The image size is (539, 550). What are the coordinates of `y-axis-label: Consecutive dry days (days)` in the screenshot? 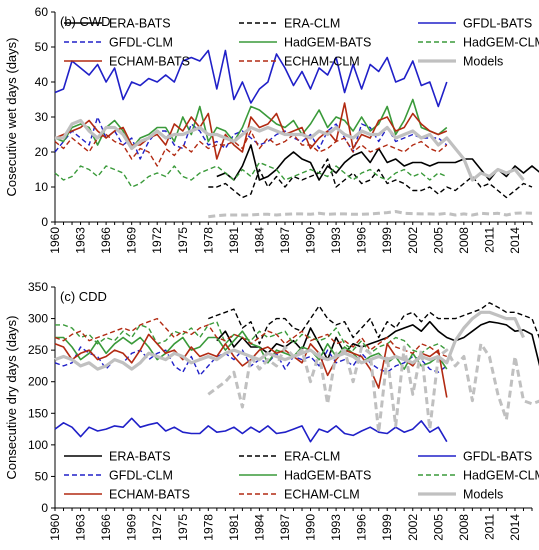 It's located at (11, 397).